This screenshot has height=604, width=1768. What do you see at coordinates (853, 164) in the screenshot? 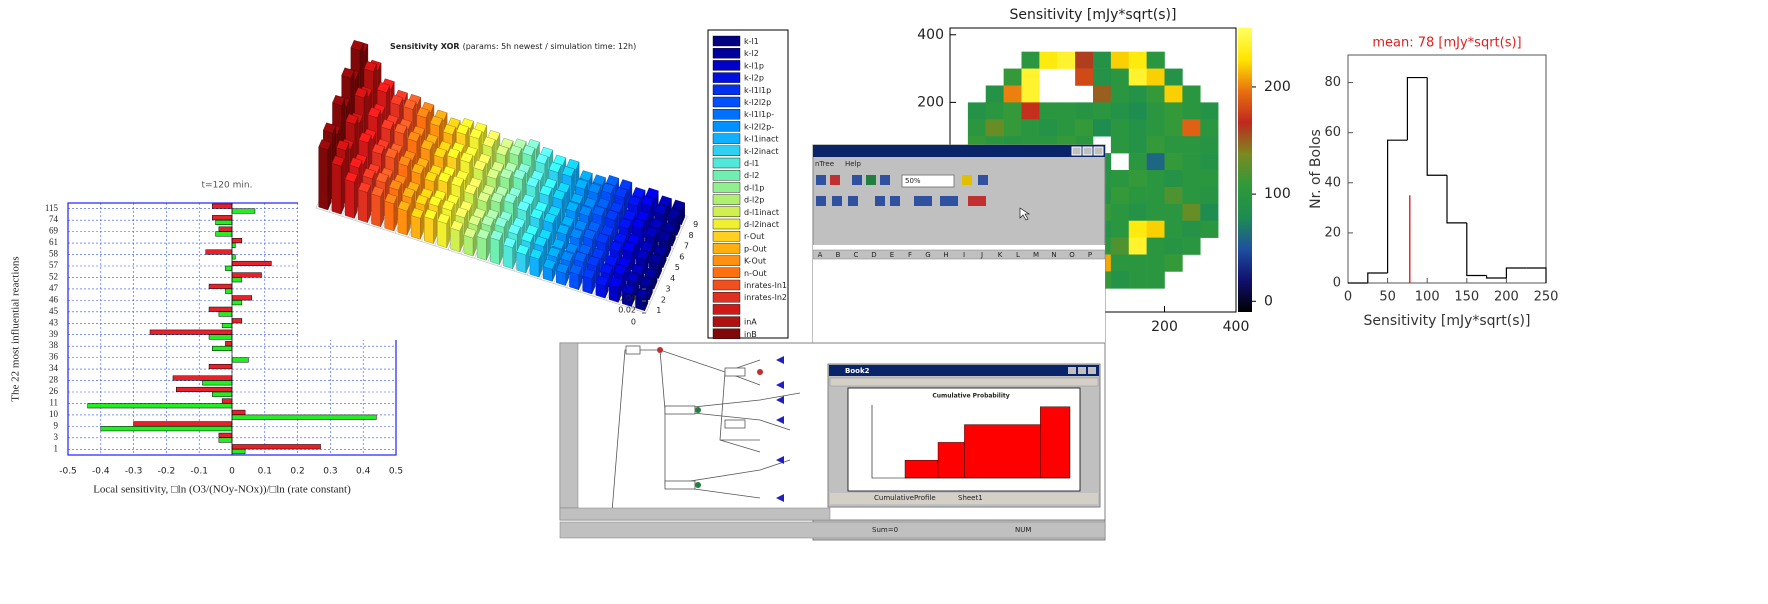
I see `menu-item: Help` at bounding box center [853, 164].